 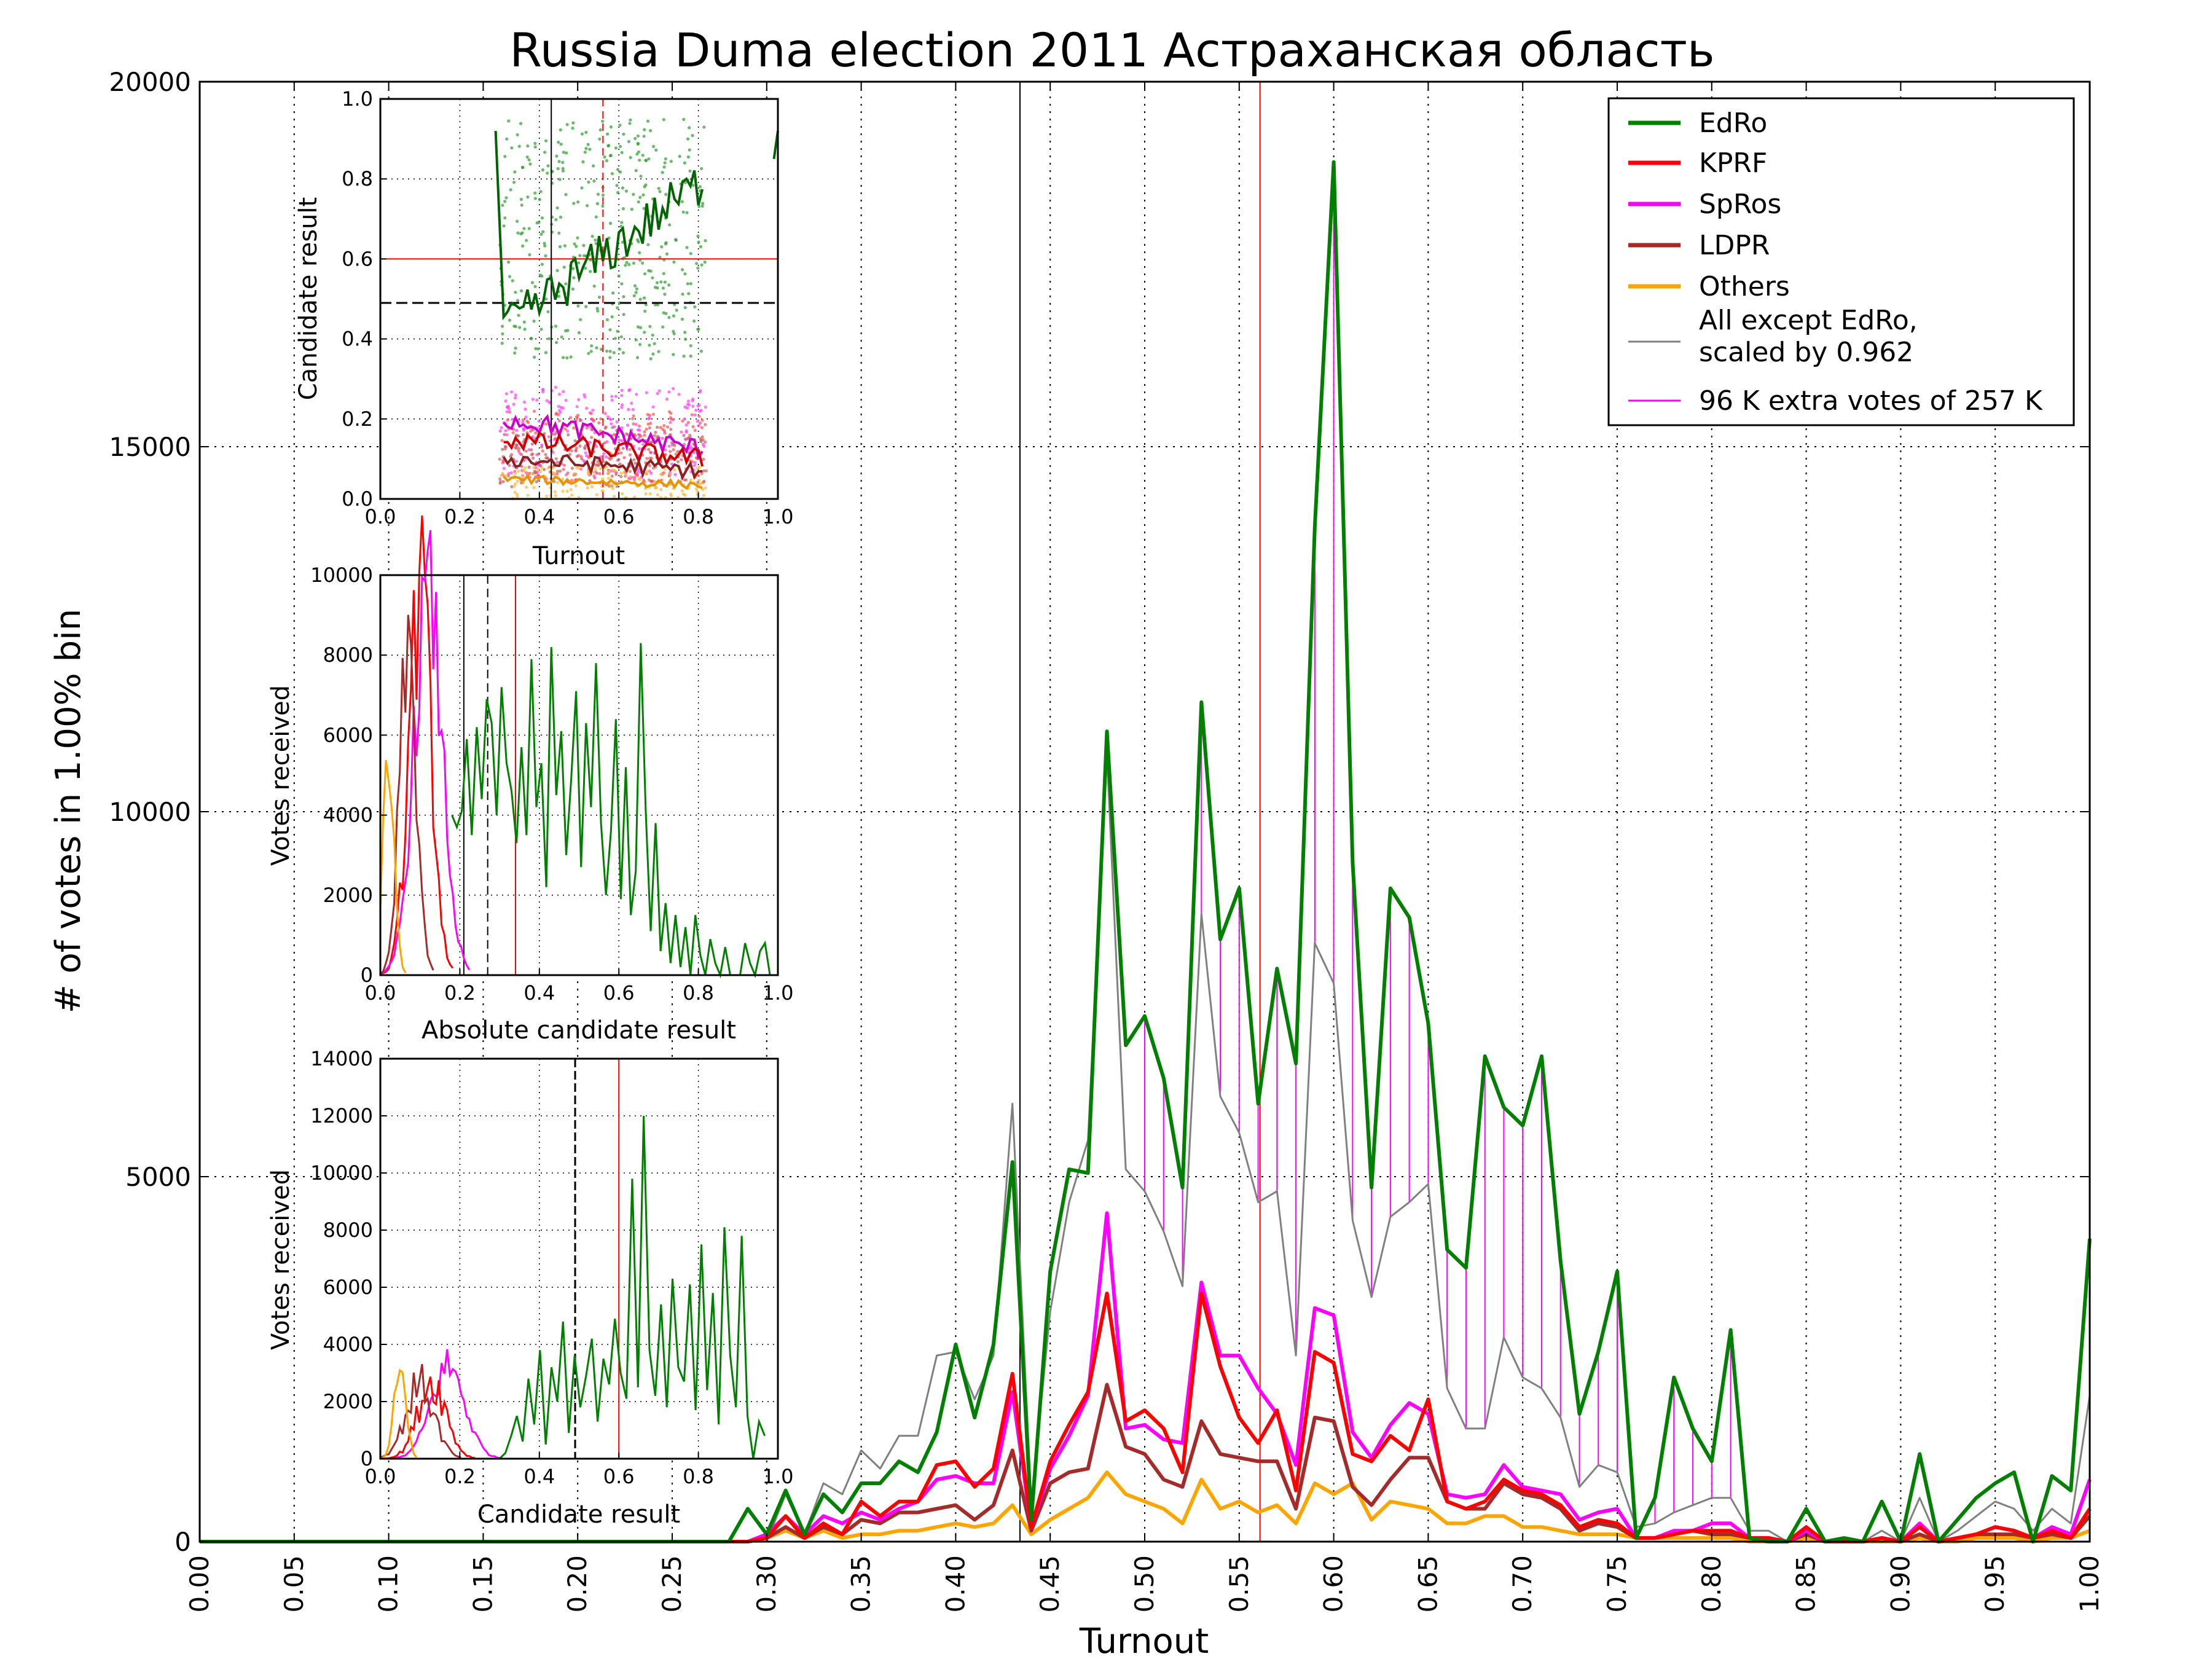 I want to click on inset3-line-spros, so click(x=440, y=1404).